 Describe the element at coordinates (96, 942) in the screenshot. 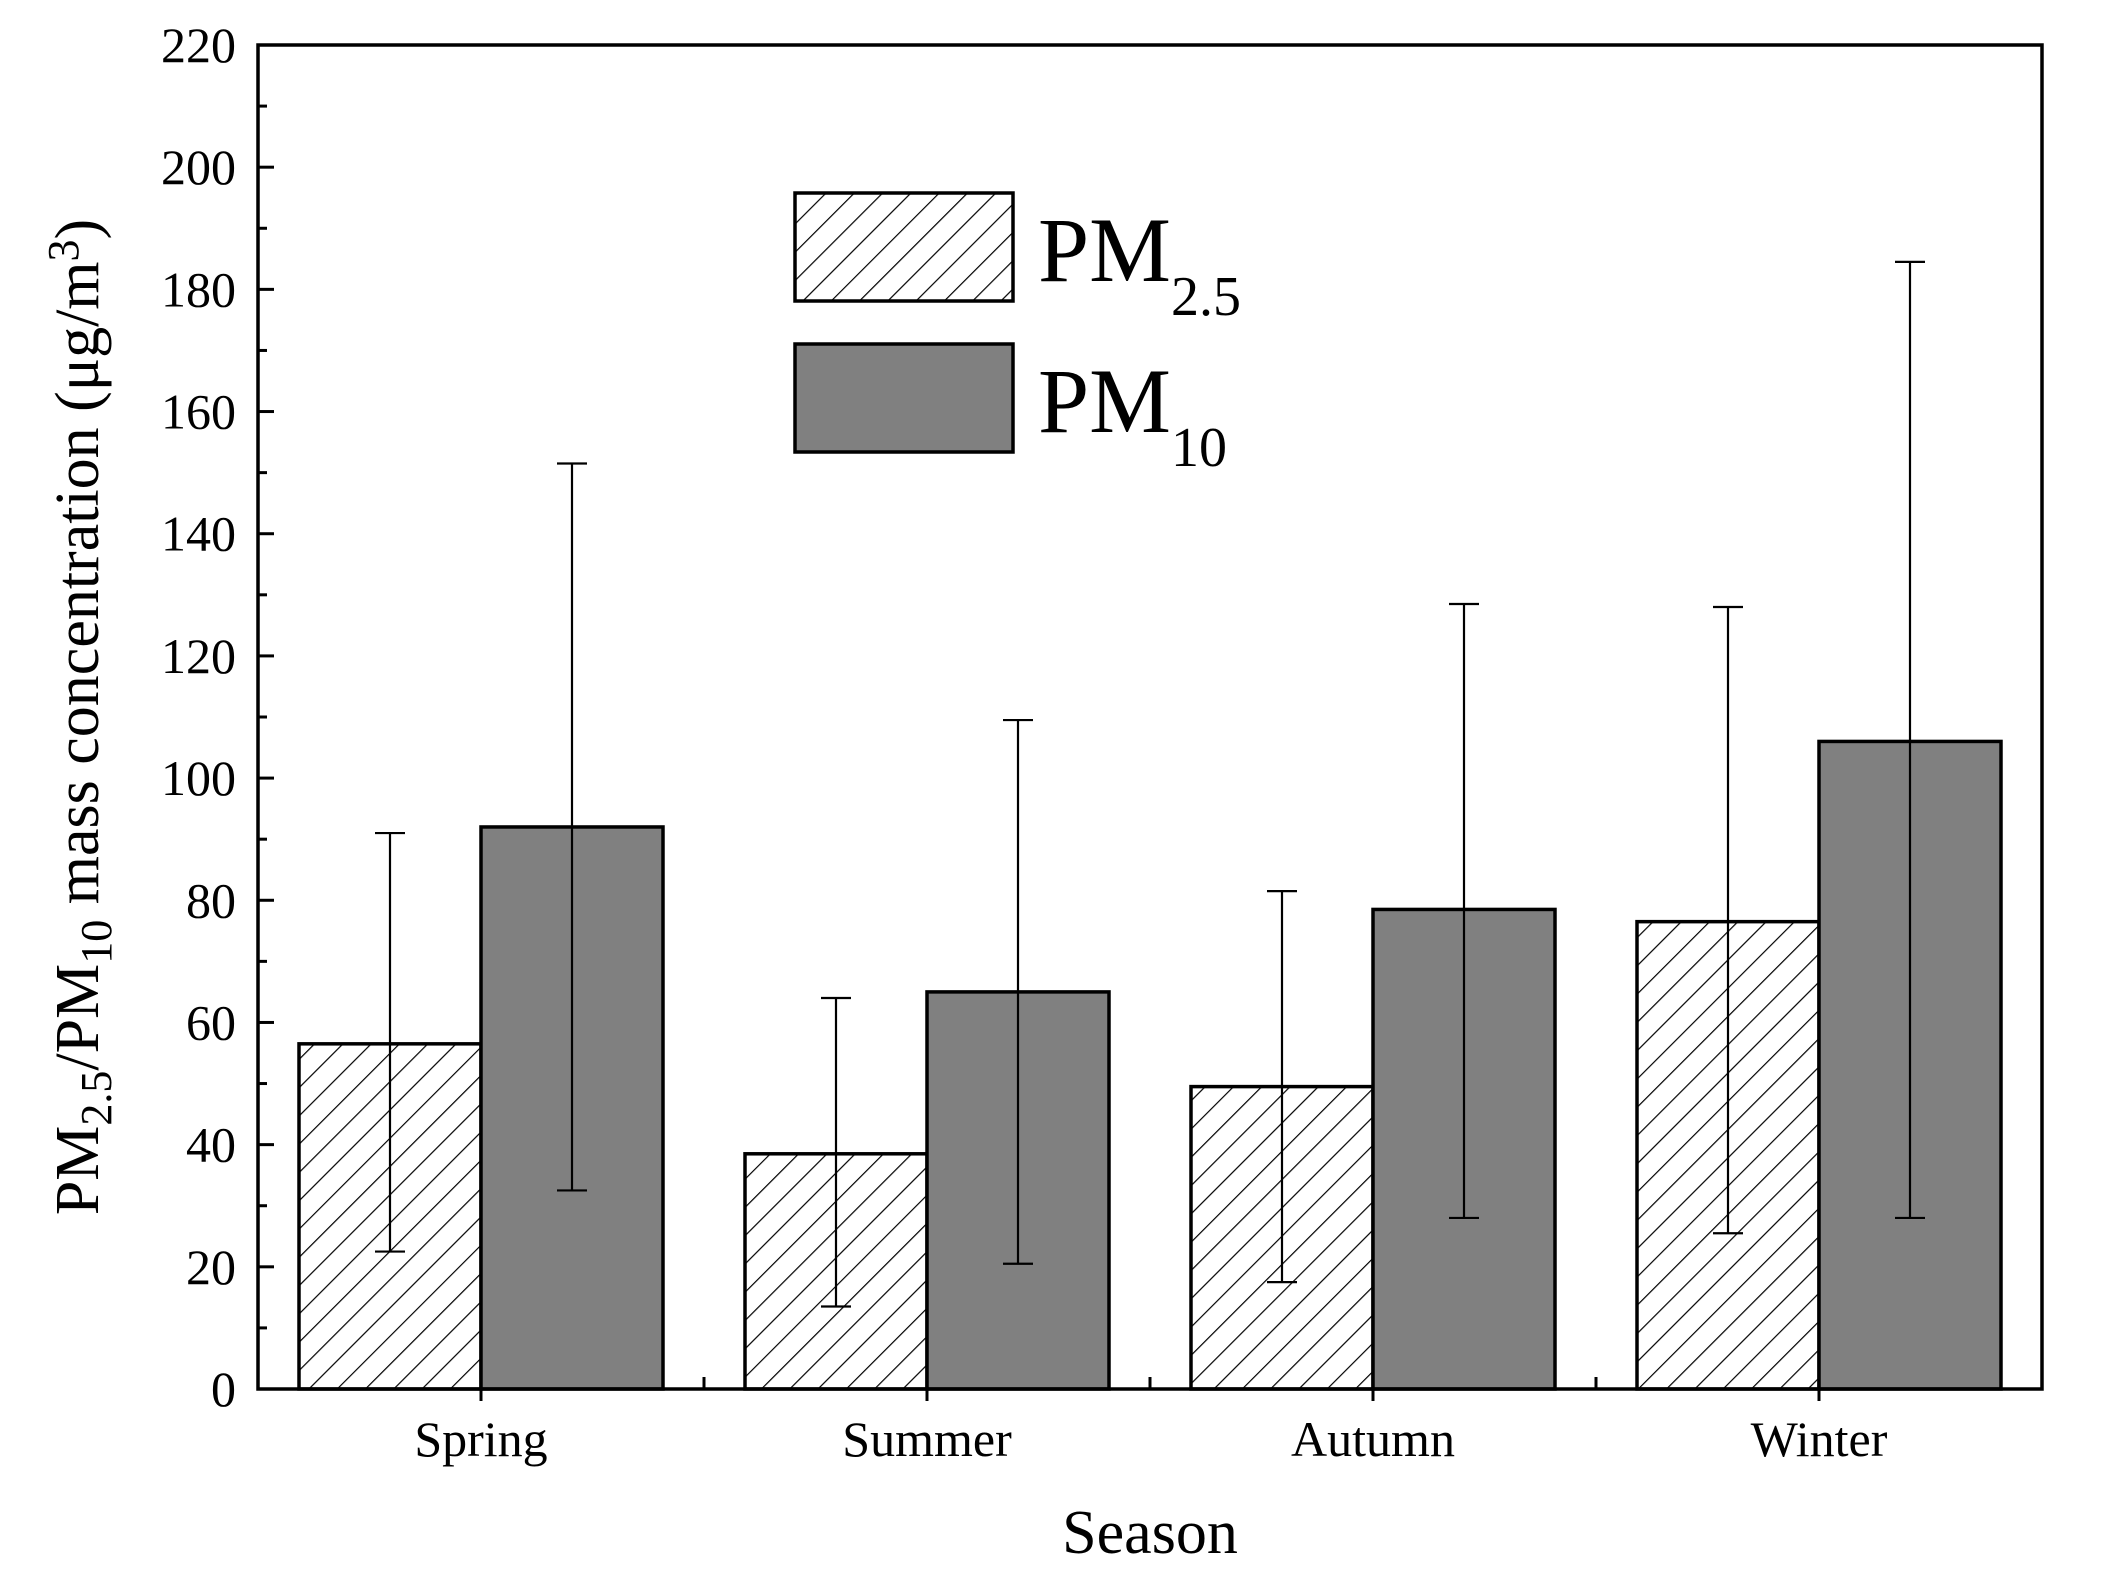

I see `y-axis-title-part: 10` at that location.